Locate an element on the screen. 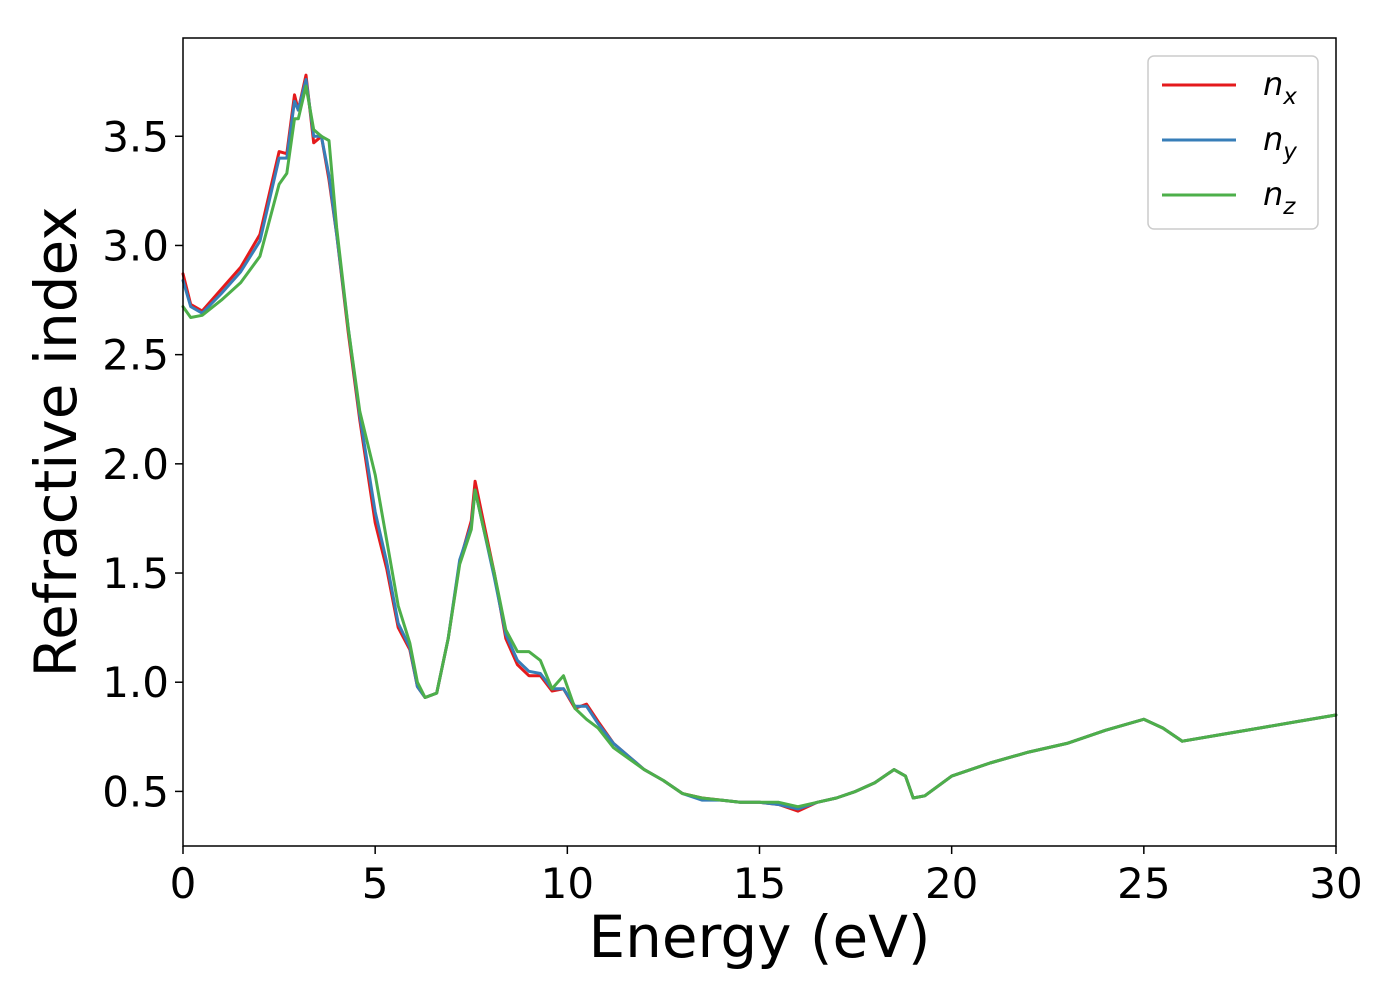  x-tick-label: 30 is located at coordinates (1335, 883).